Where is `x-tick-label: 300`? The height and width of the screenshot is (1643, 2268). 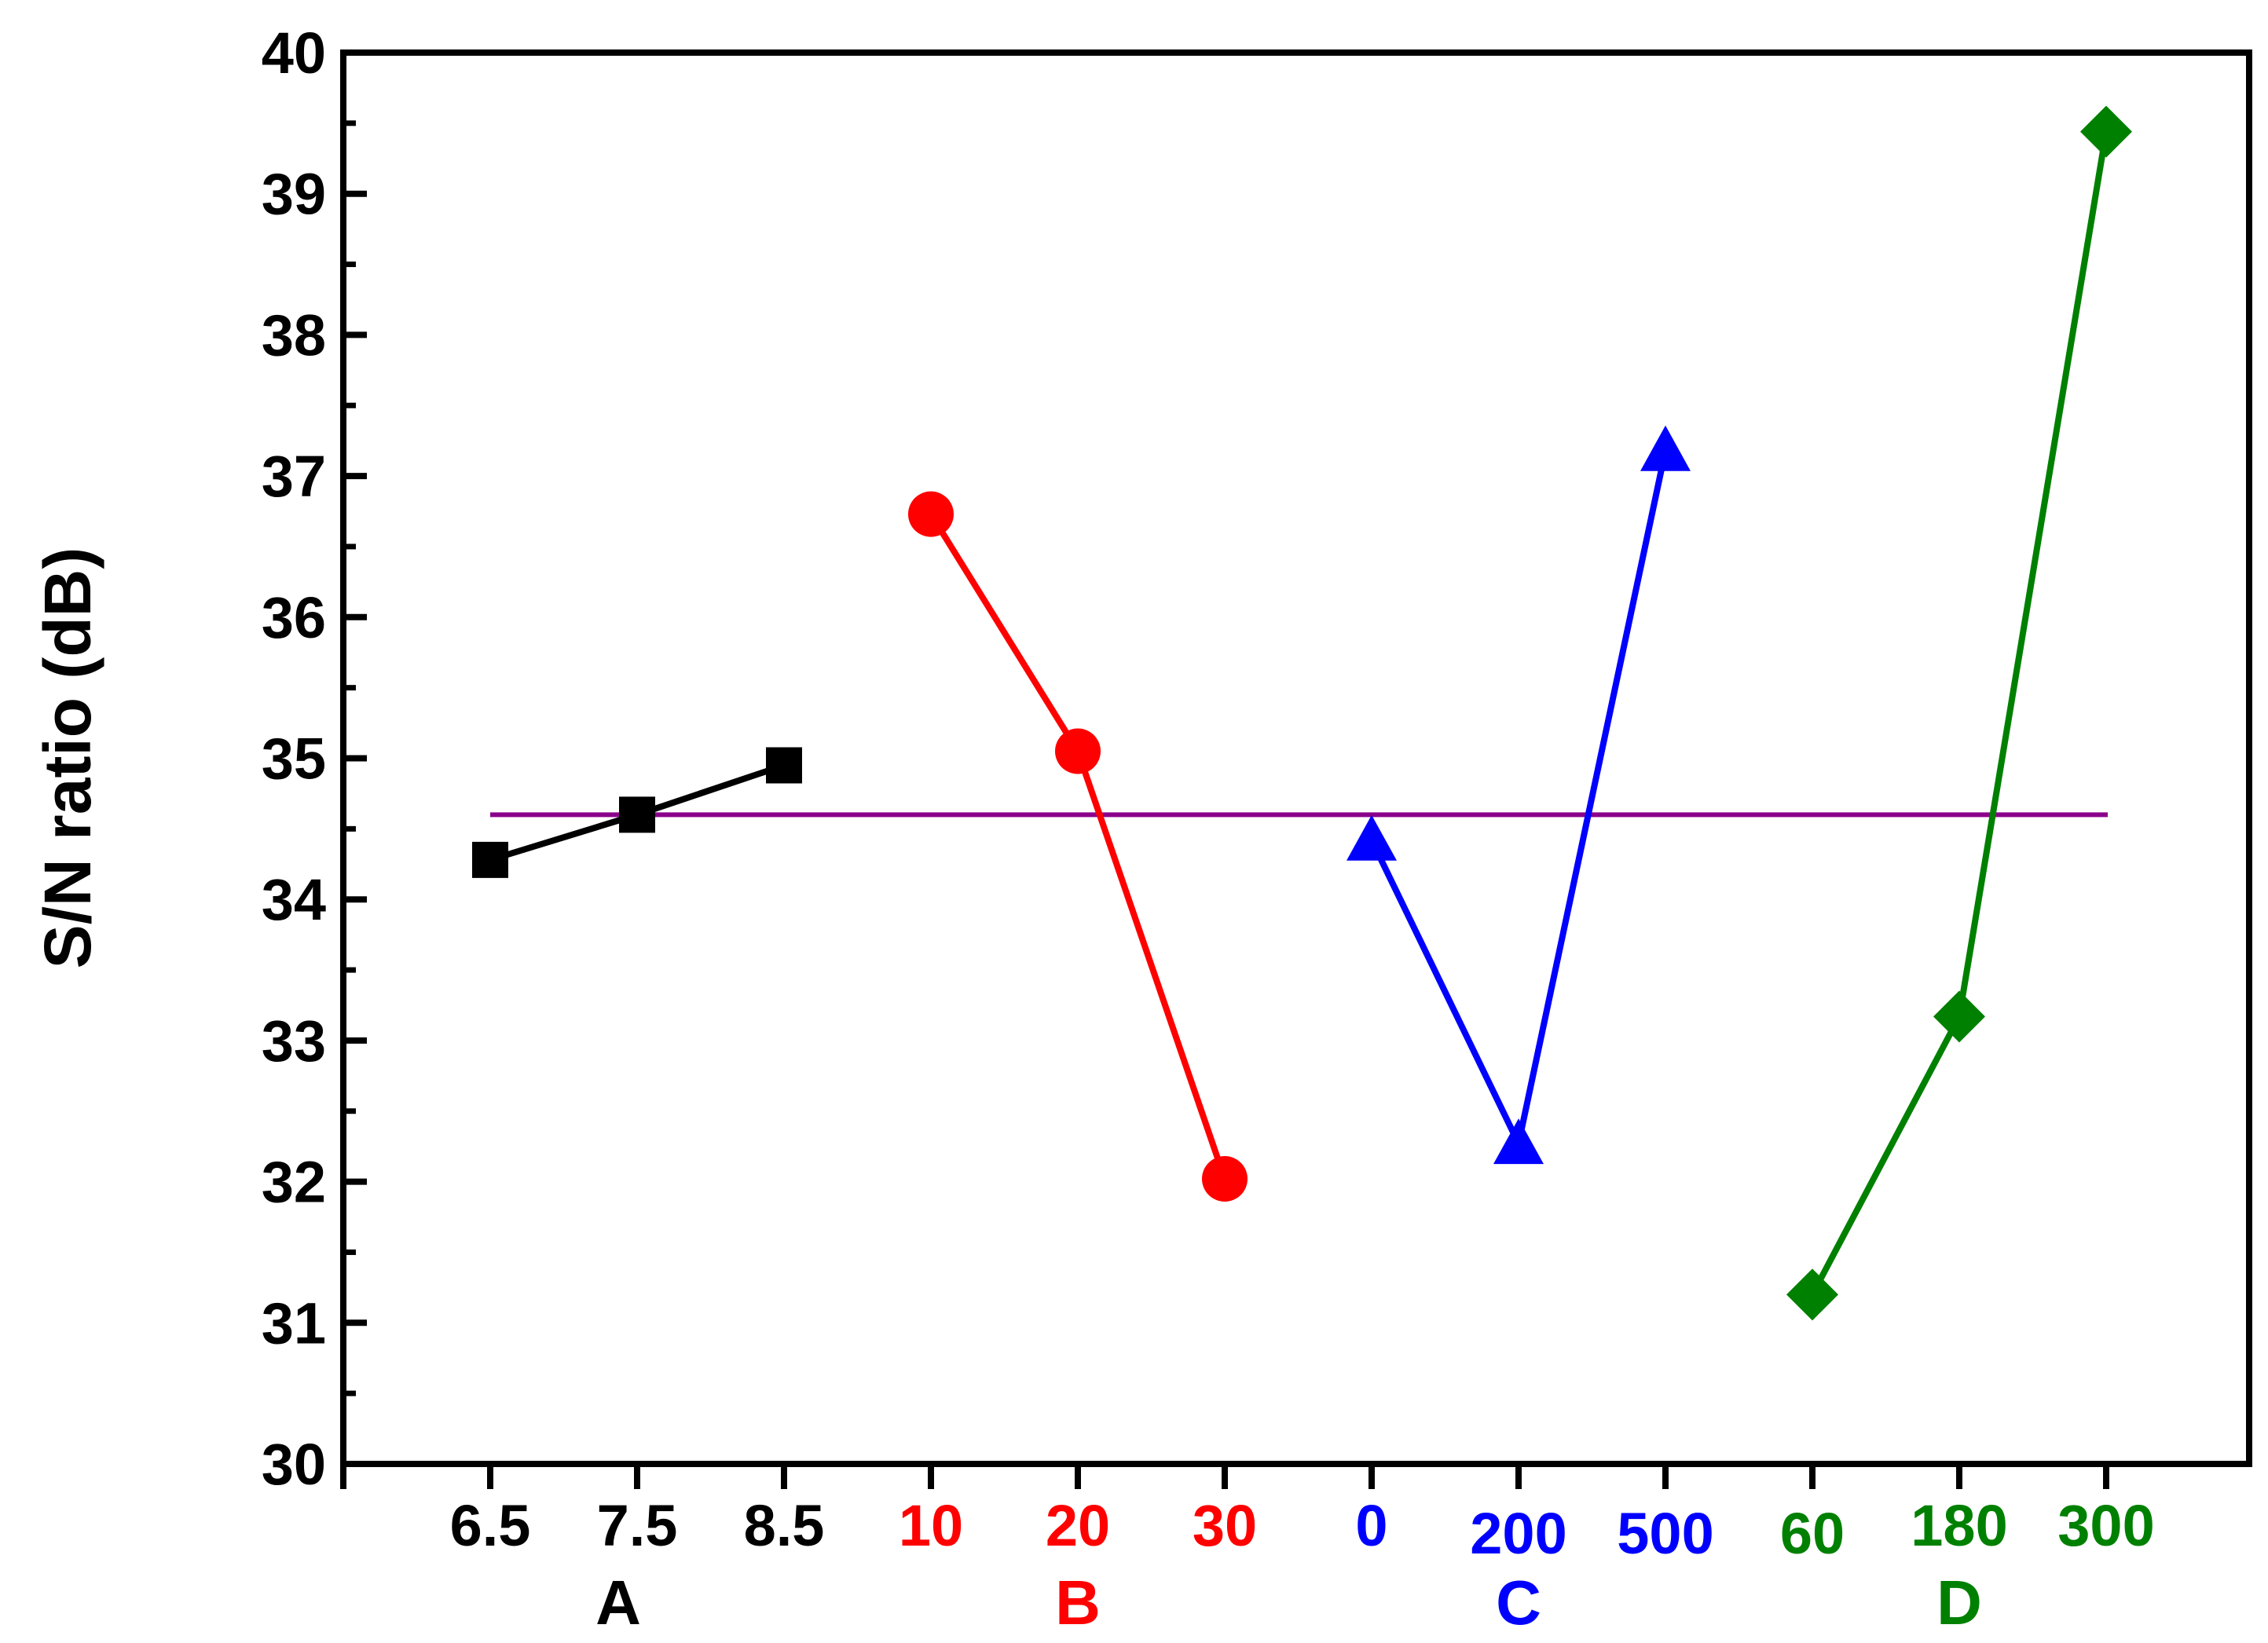 x-tick-label: 300 is located at coordinates (2105, 1525).